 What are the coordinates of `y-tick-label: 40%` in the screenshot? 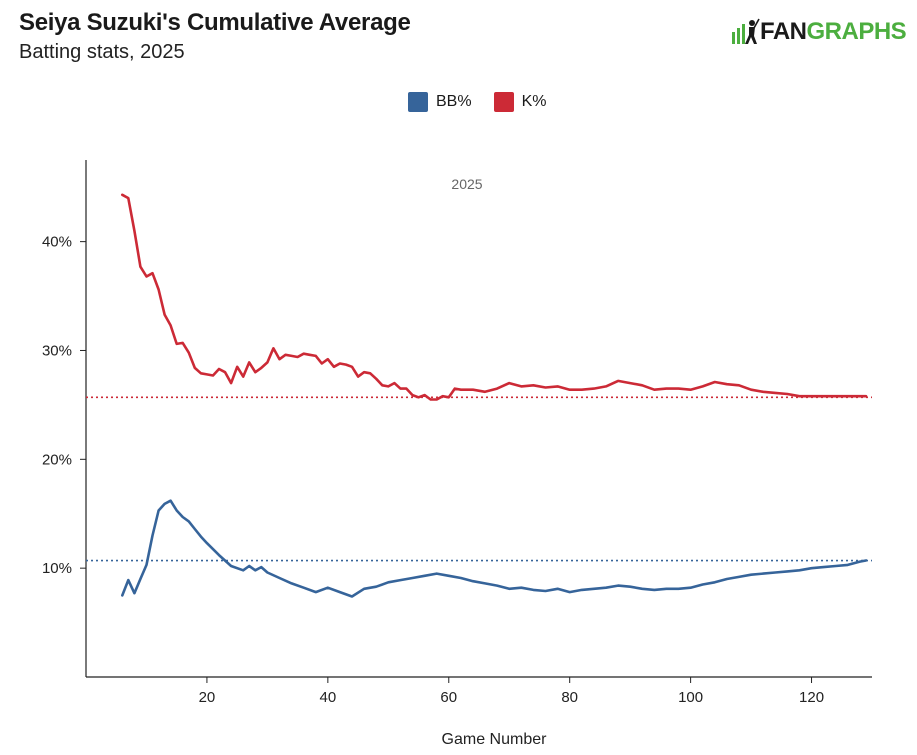 It's located at (57, 242).